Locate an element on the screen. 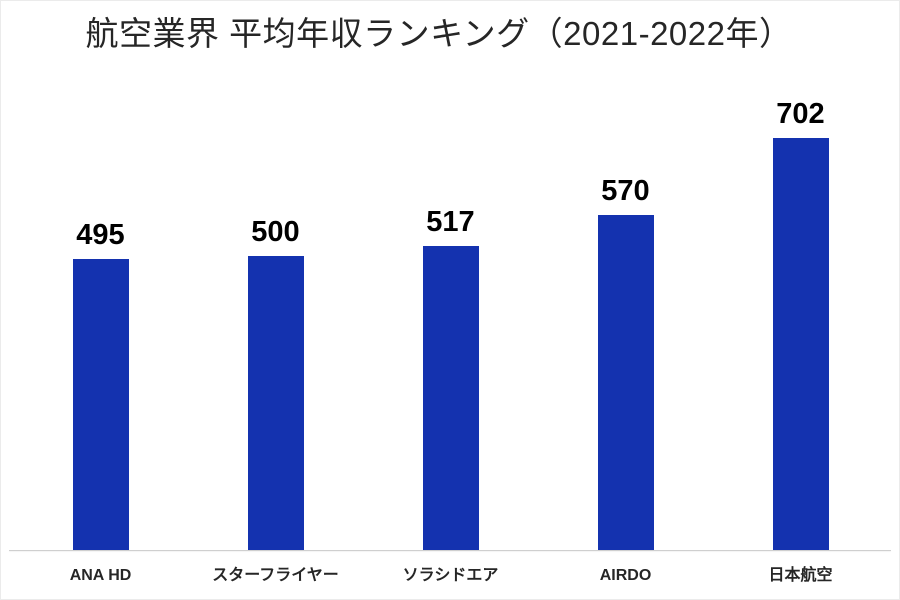 Image resolution: width=900 pixels, height=600 pixels. bar-value-label: 495 is located at coordinates (100, 235).